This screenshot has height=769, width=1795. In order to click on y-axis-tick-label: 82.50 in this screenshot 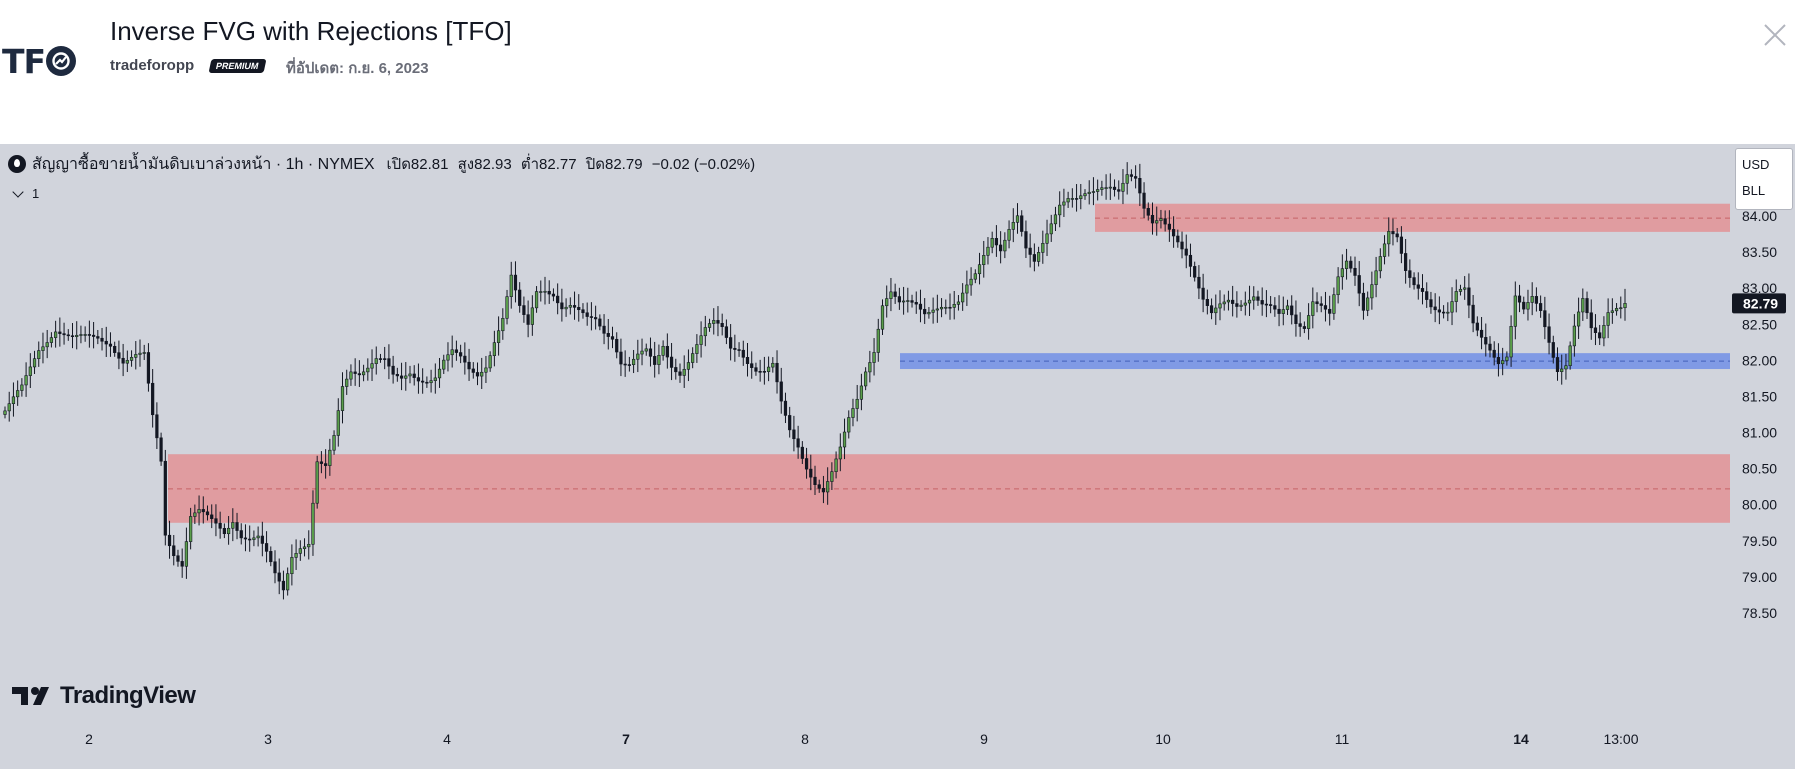, I will do `click(1759, 324)`.